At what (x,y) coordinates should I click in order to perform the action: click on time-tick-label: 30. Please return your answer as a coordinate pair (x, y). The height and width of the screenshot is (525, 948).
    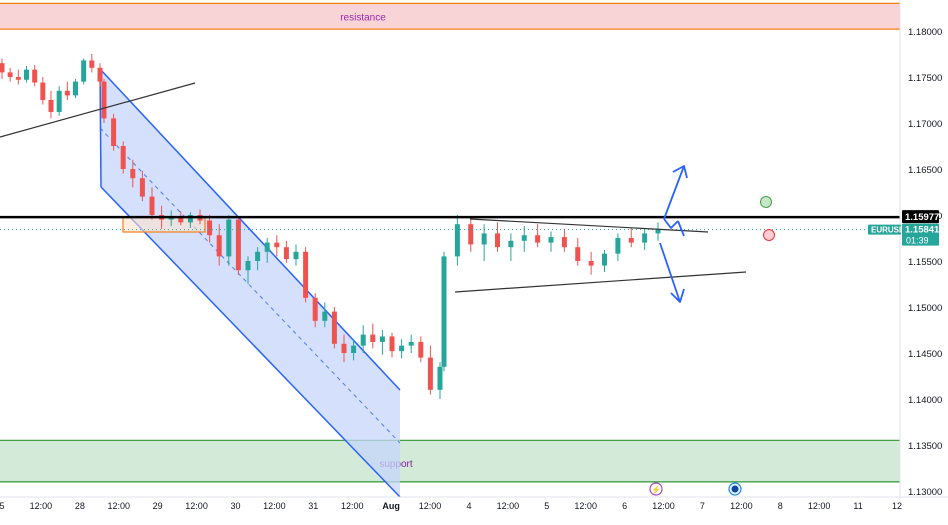
    Looking at the image, I should click on (235, 506).